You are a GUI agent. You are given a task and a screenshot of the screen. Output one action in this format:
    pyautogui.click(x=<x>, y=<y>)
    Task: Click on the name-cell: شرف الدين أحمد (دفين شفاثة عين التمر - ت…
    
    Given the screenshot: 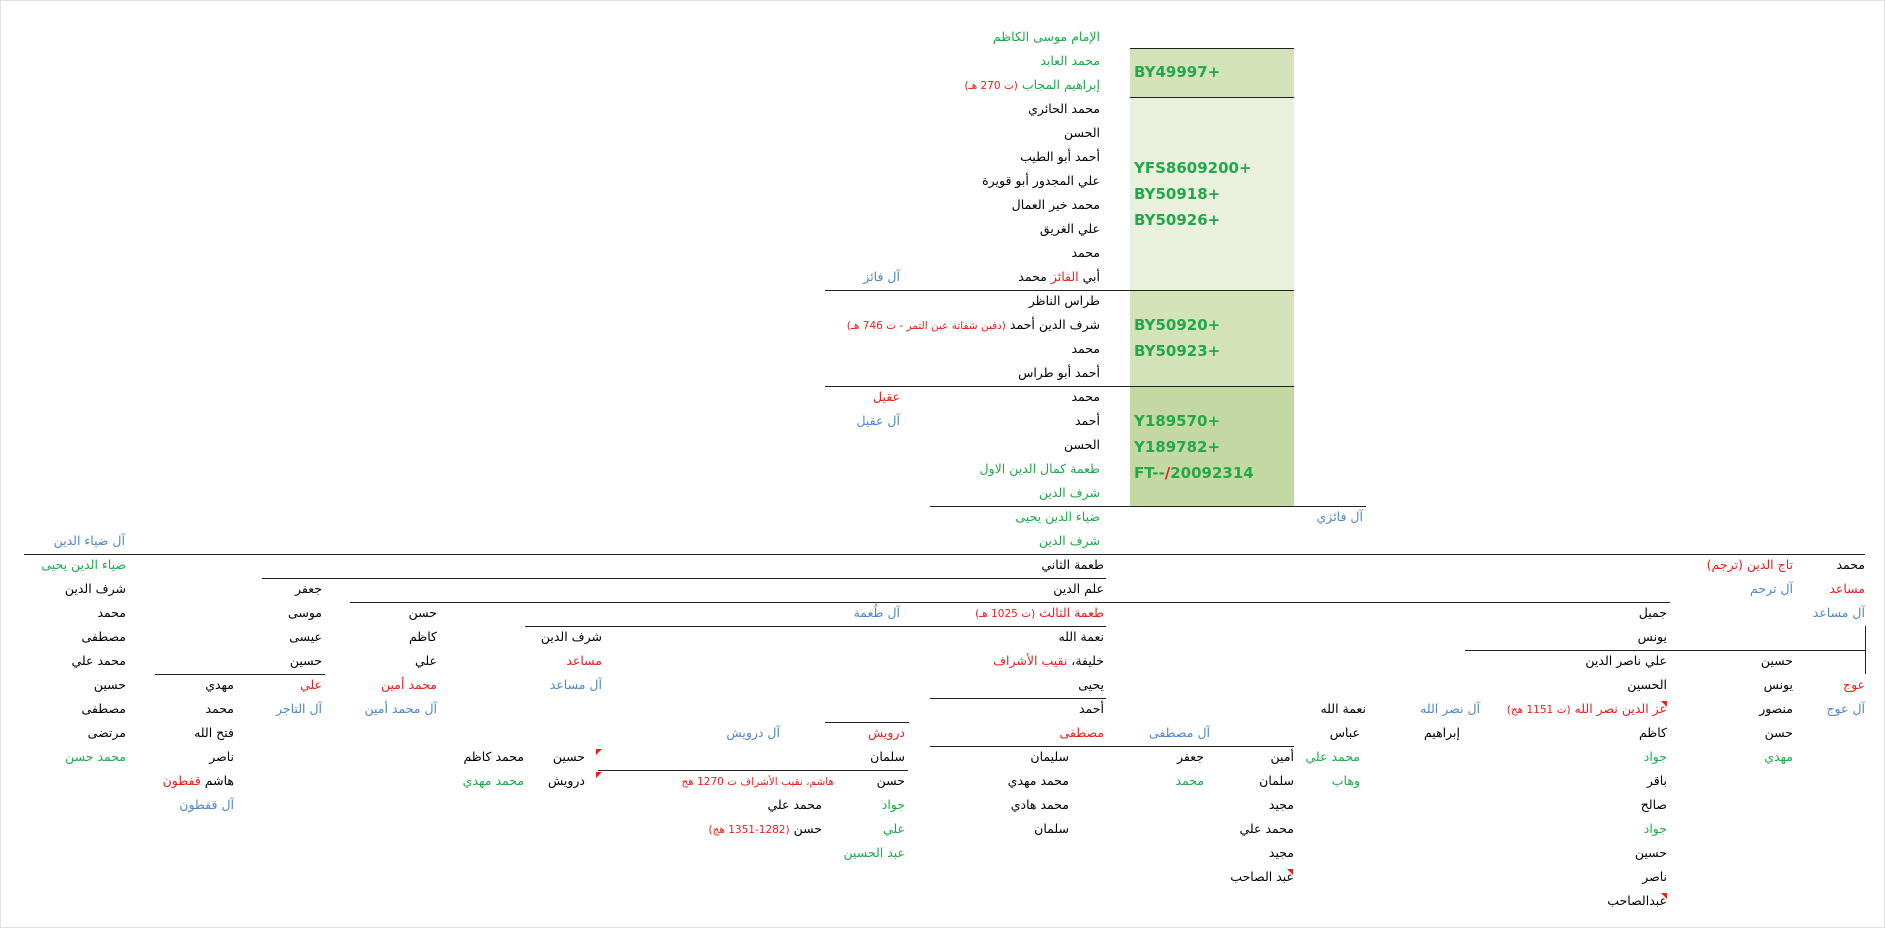 What is the action you would take?
    pyautogui.click(x=973, y=325)
    